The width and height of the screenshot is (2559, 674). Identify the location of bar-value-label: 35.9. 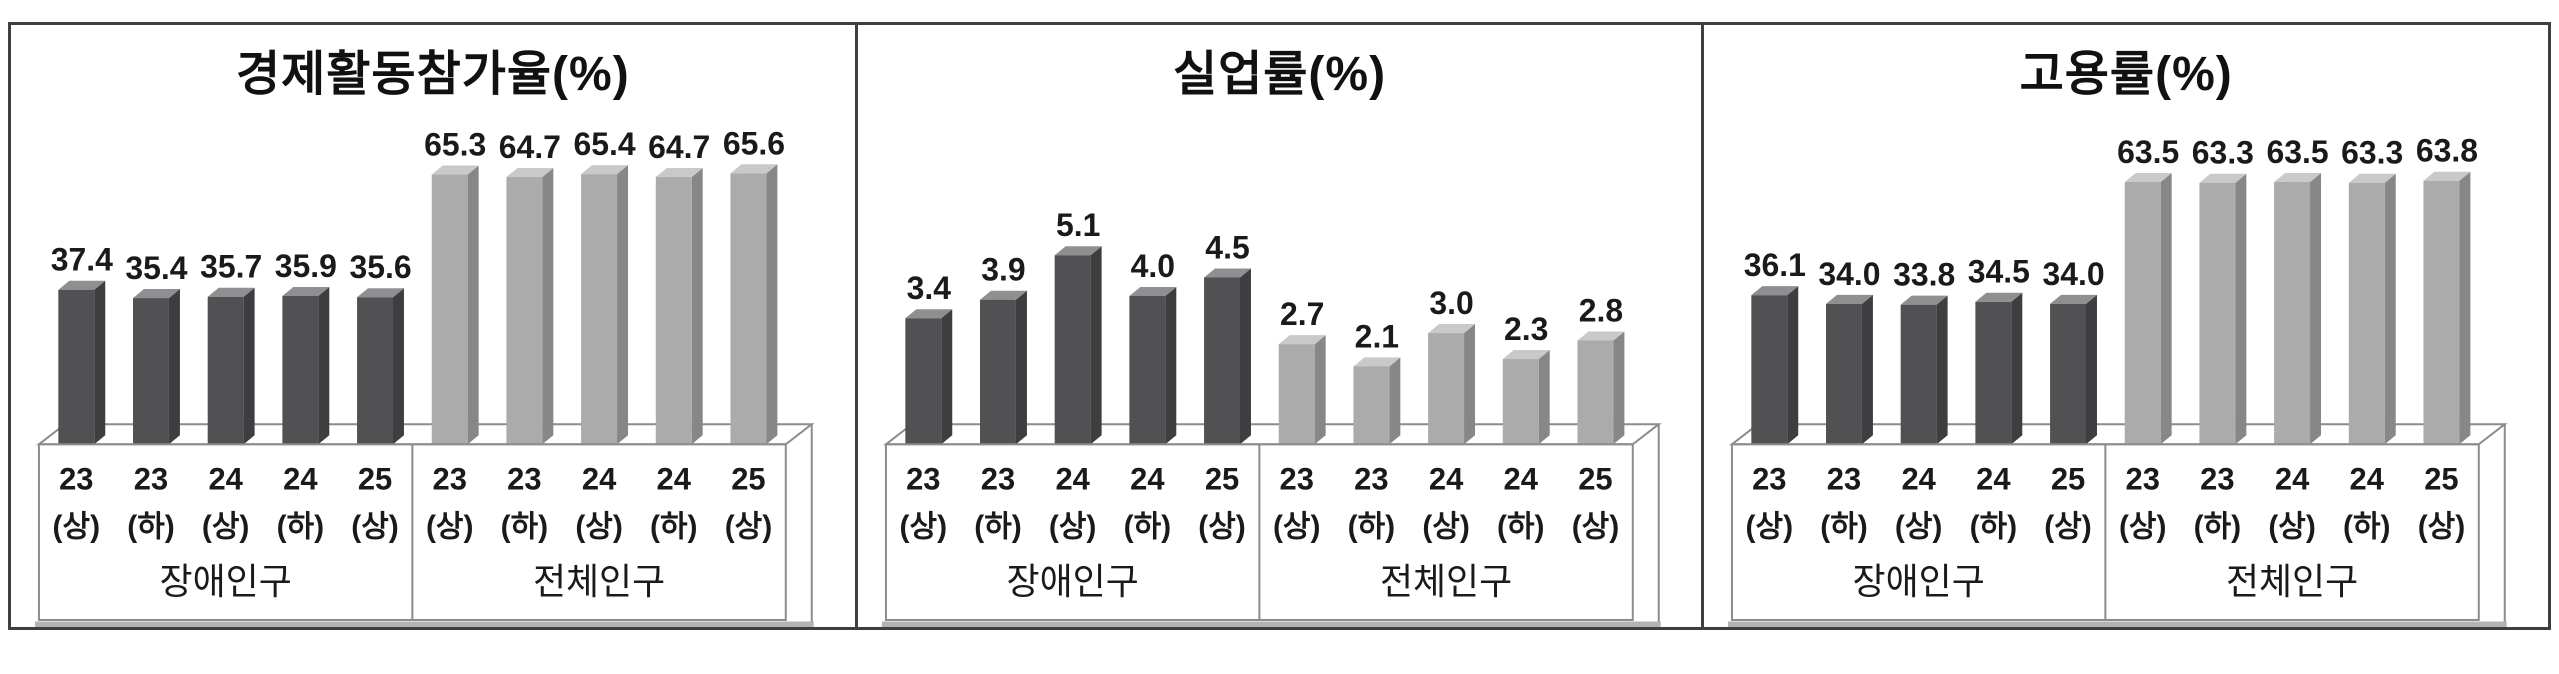
(306, 266).